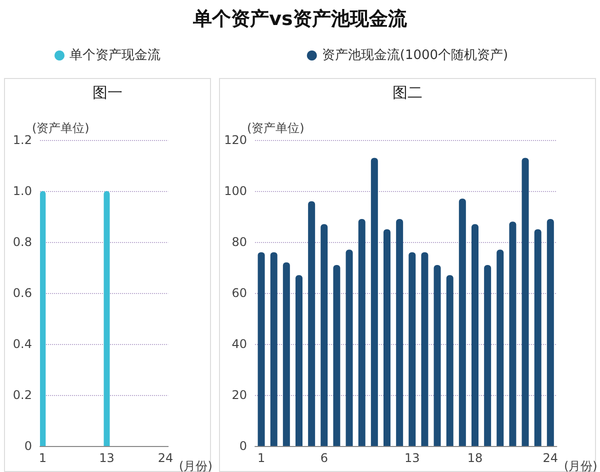  What do you see at coordinates (407, 93) in the screenshot?
I see `chart-title: 图二` at bounding box center [407, 93].